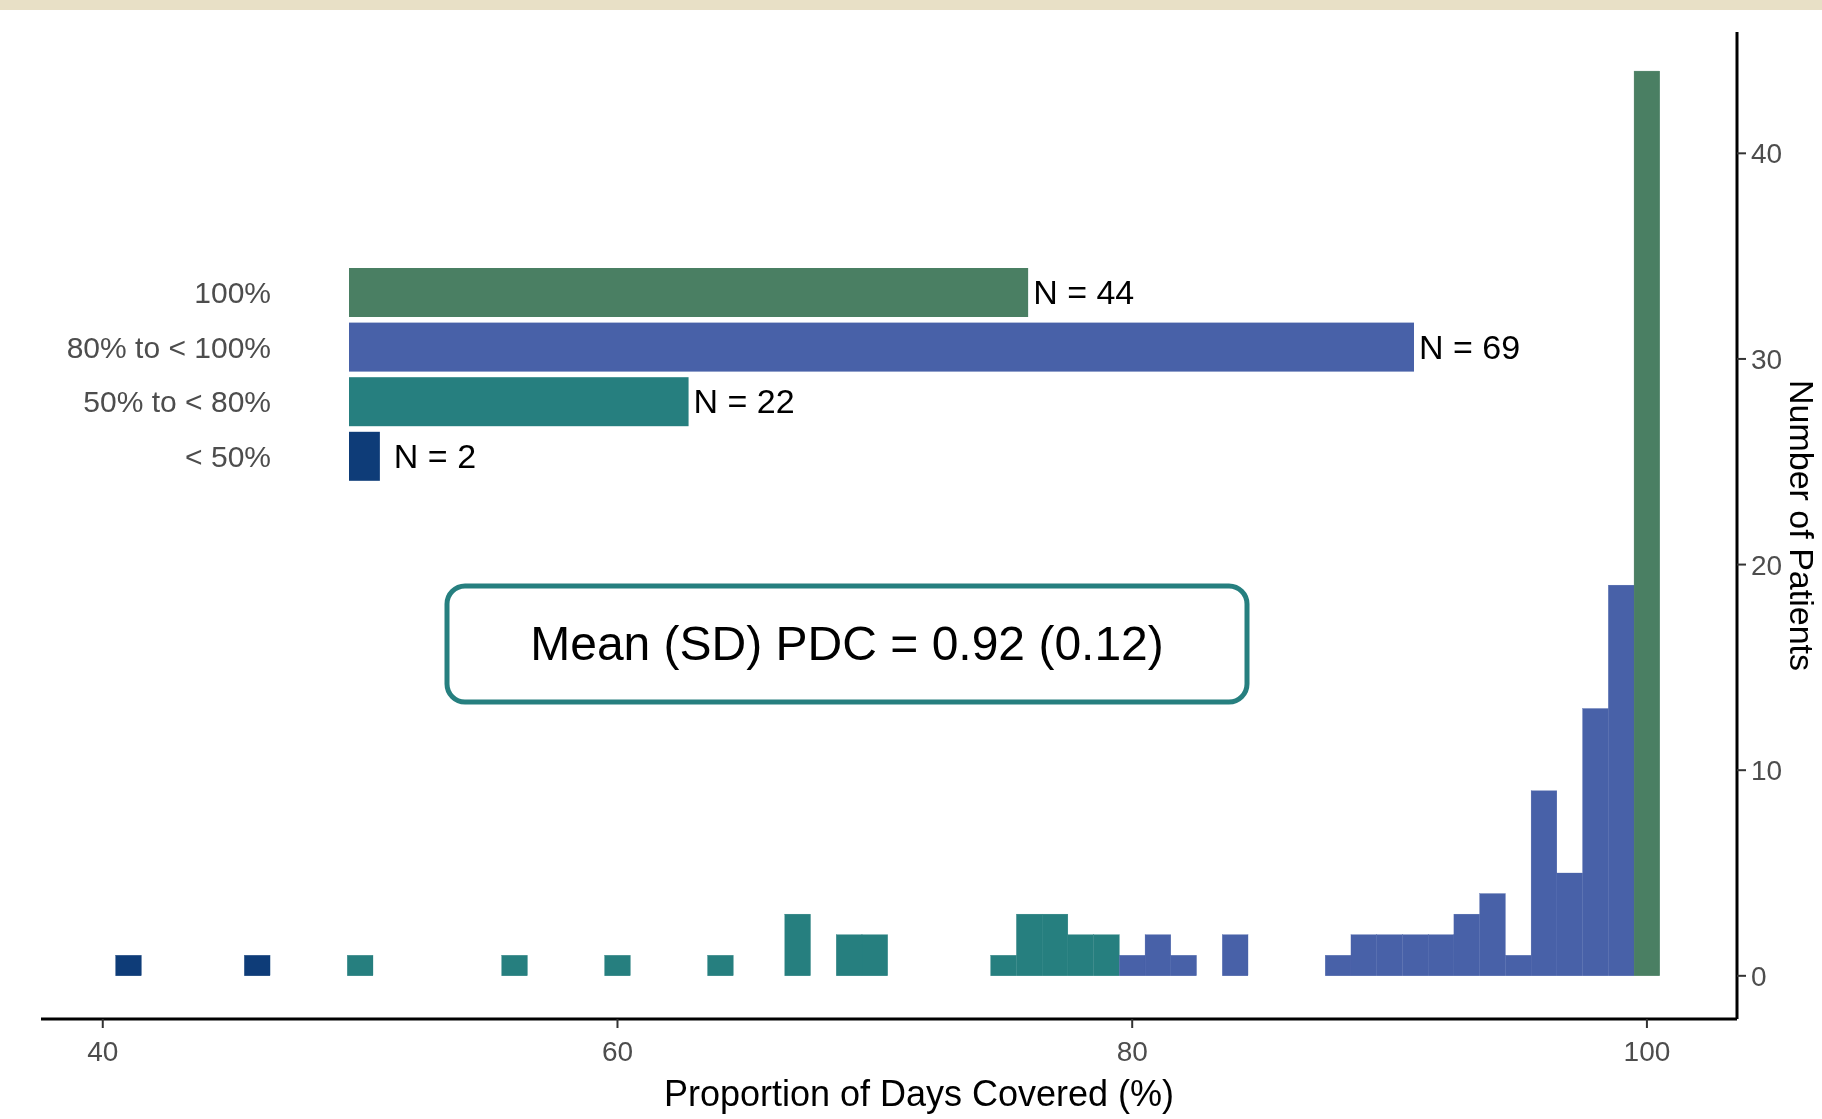 The height and width of the screenshot is (1119, 1822). Describe the element at coordinates (1802, 525) in the screenshot. I see `y-axis-title: Number of Patients` at that location.